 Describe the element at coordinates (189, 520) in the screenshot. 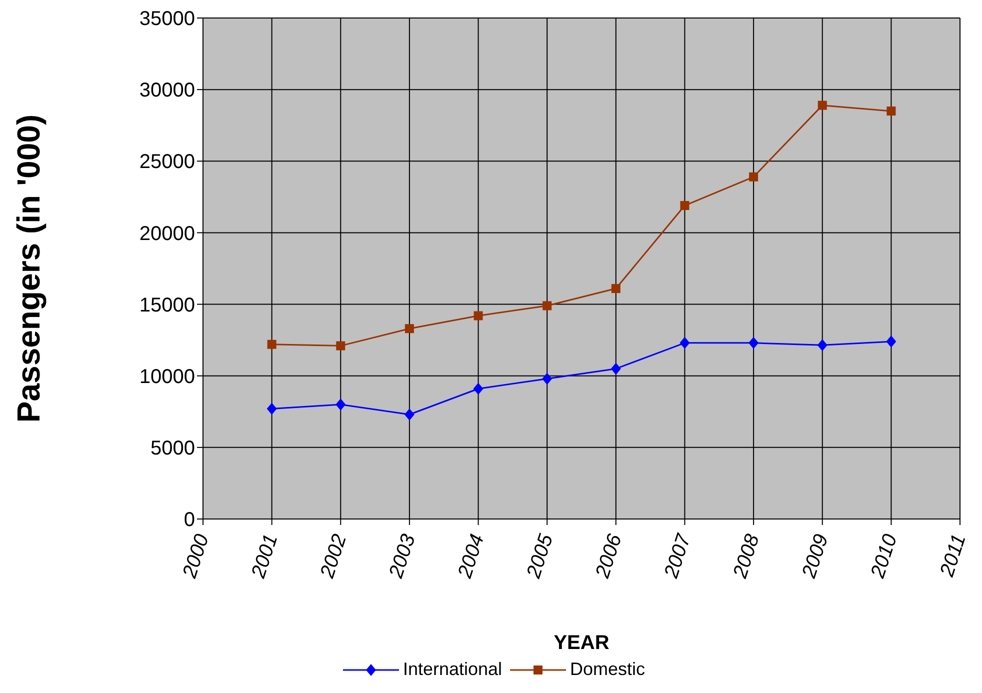

I see `y-tick-label: 0` at that location.